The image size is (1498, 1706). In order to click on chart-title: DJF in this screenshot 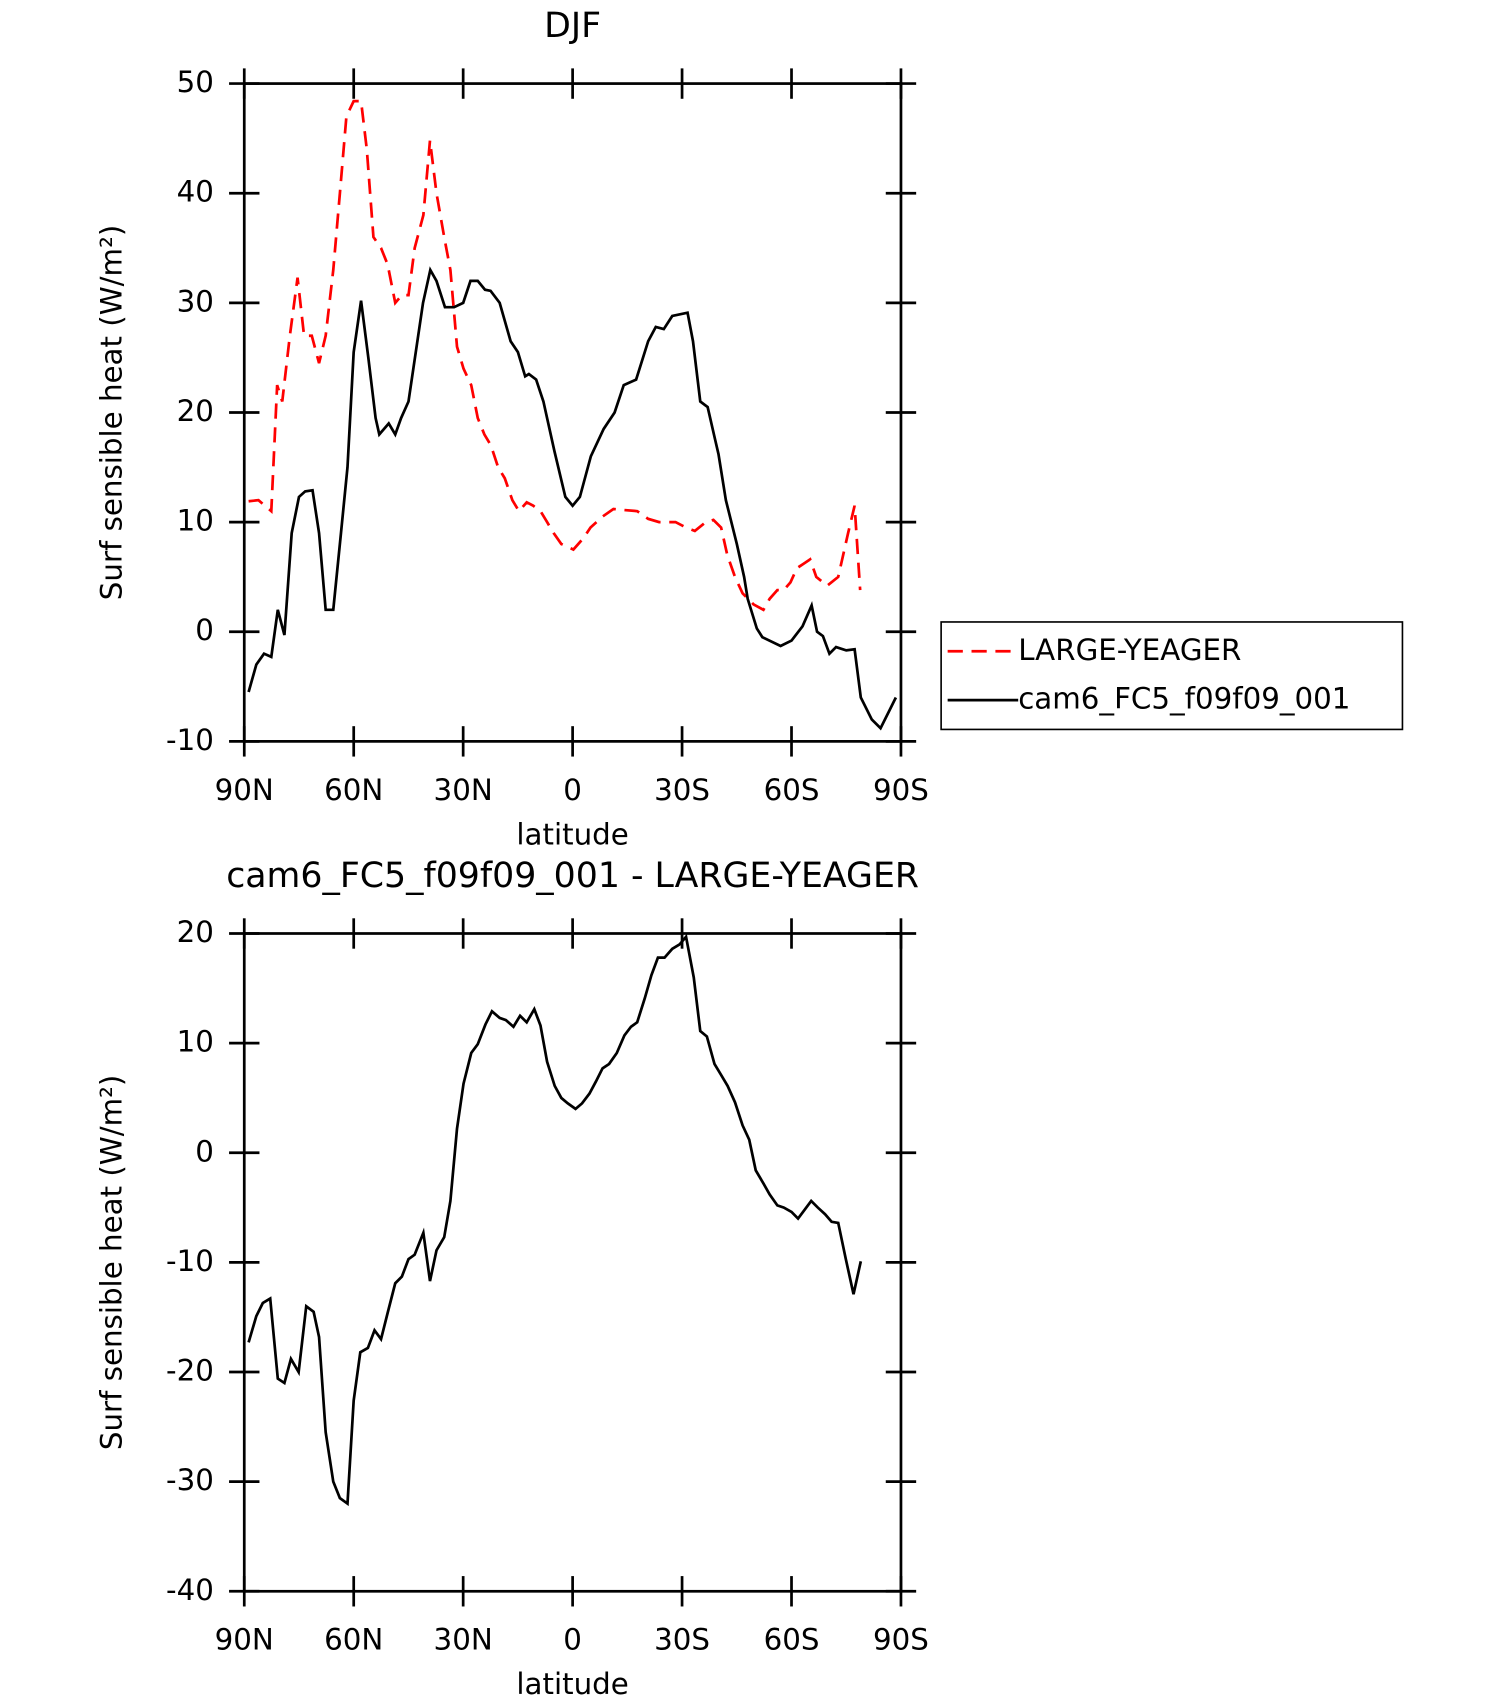, I will do `click(572, 26)`.